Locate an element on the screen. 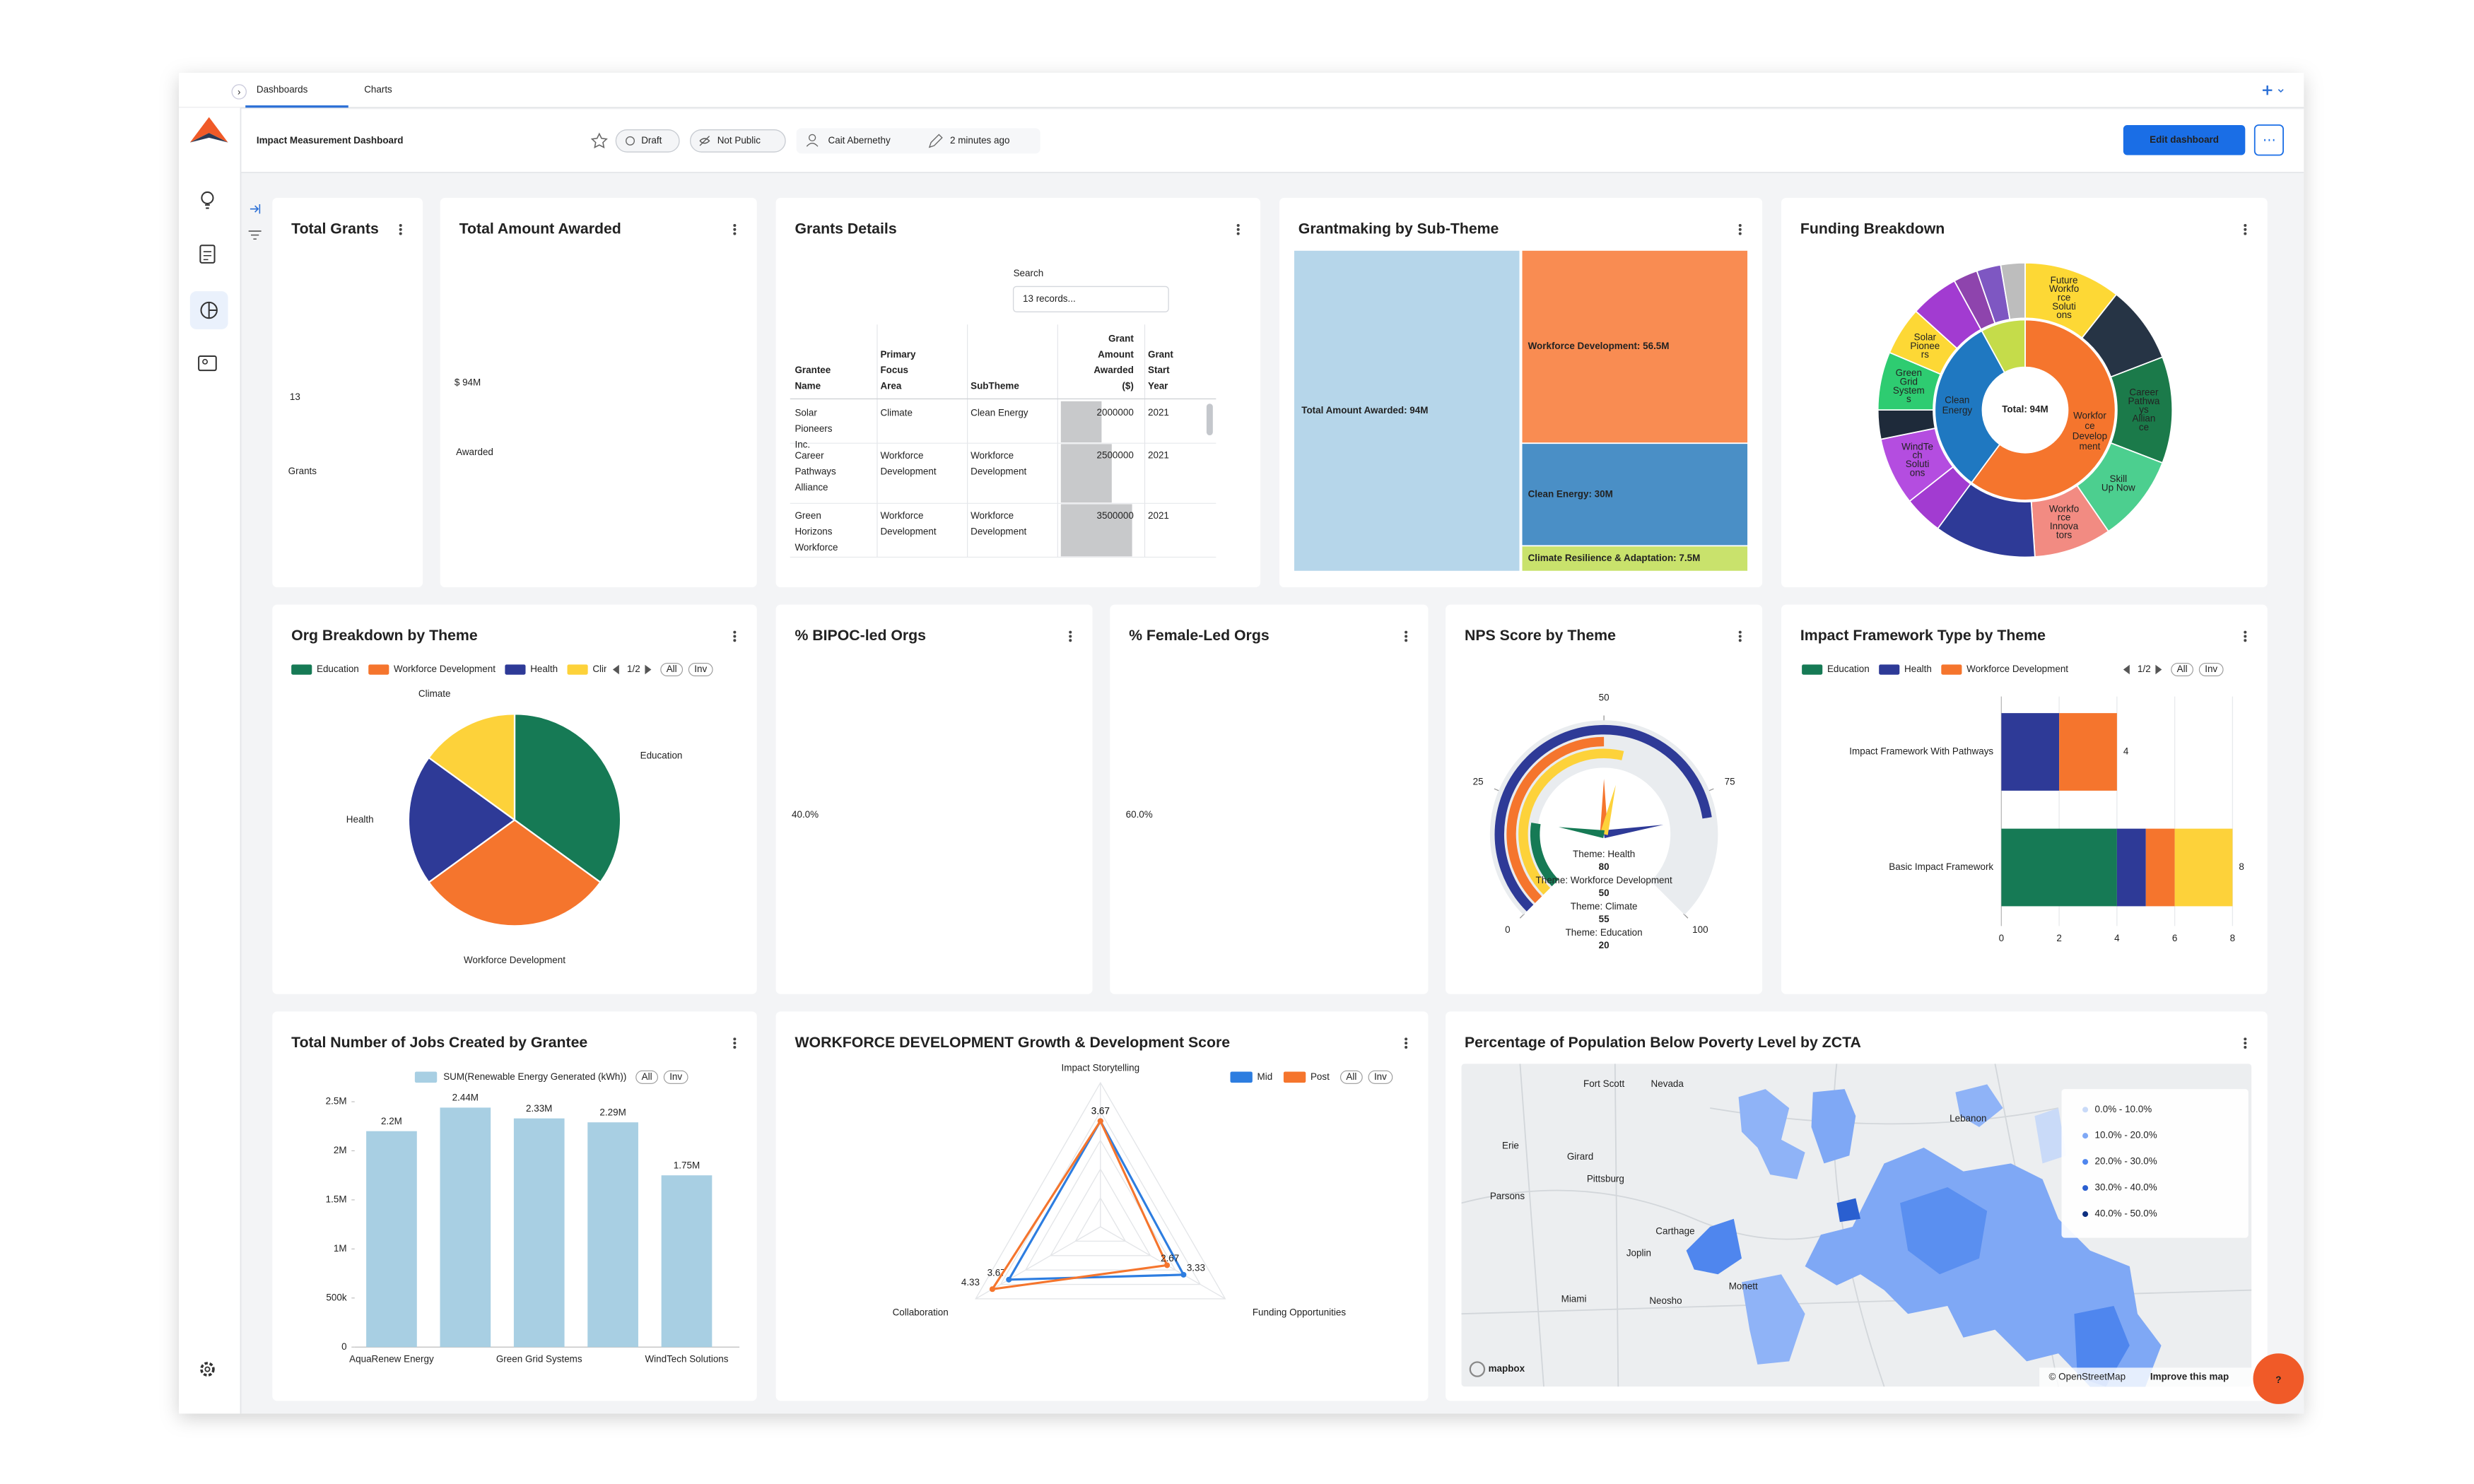 The height and width of the screenshot is (1484, 2474). reports-icon is located at coordinates (207, 254).